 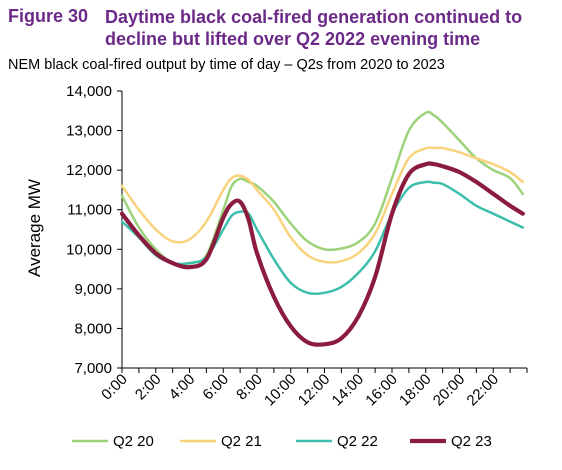 I want to click on y-axis-title: Average MW, so click(x=34, y=228).